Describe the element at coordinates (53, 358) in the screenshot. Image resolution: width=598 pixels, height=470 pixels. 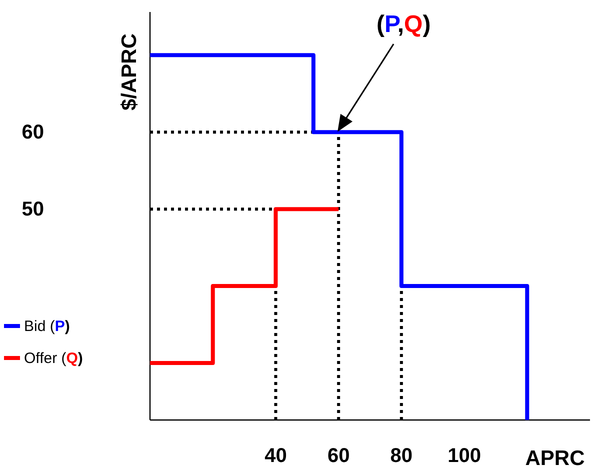
I see `legend-label: Offer (Q)` at that location.